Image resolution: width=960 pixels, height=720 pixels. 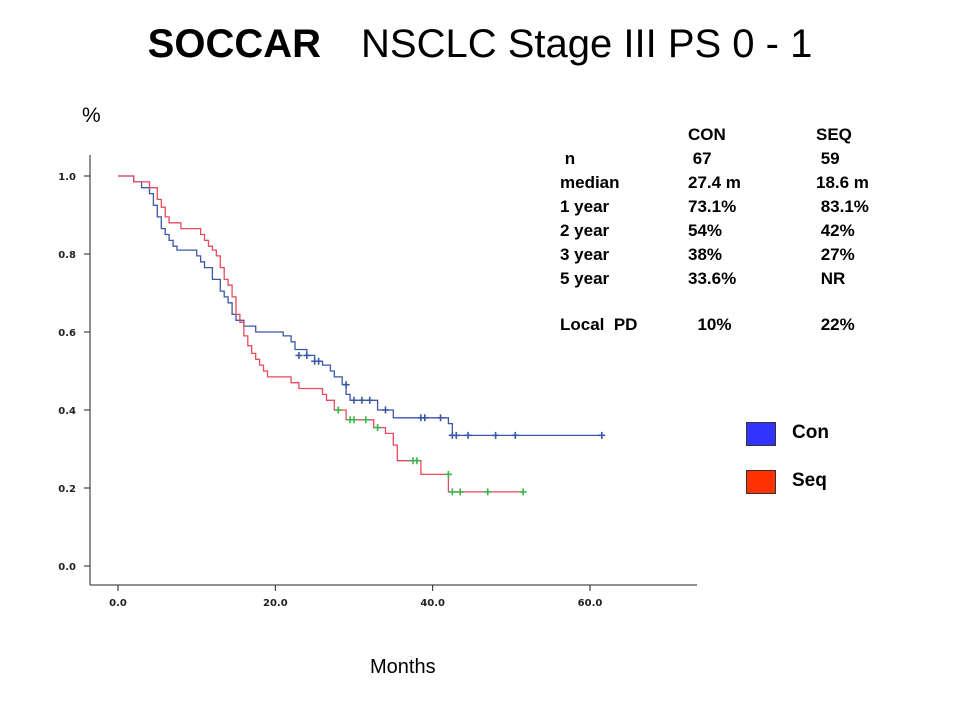 I want to click on stats-header-con: CON, so click(x=707, y=134).